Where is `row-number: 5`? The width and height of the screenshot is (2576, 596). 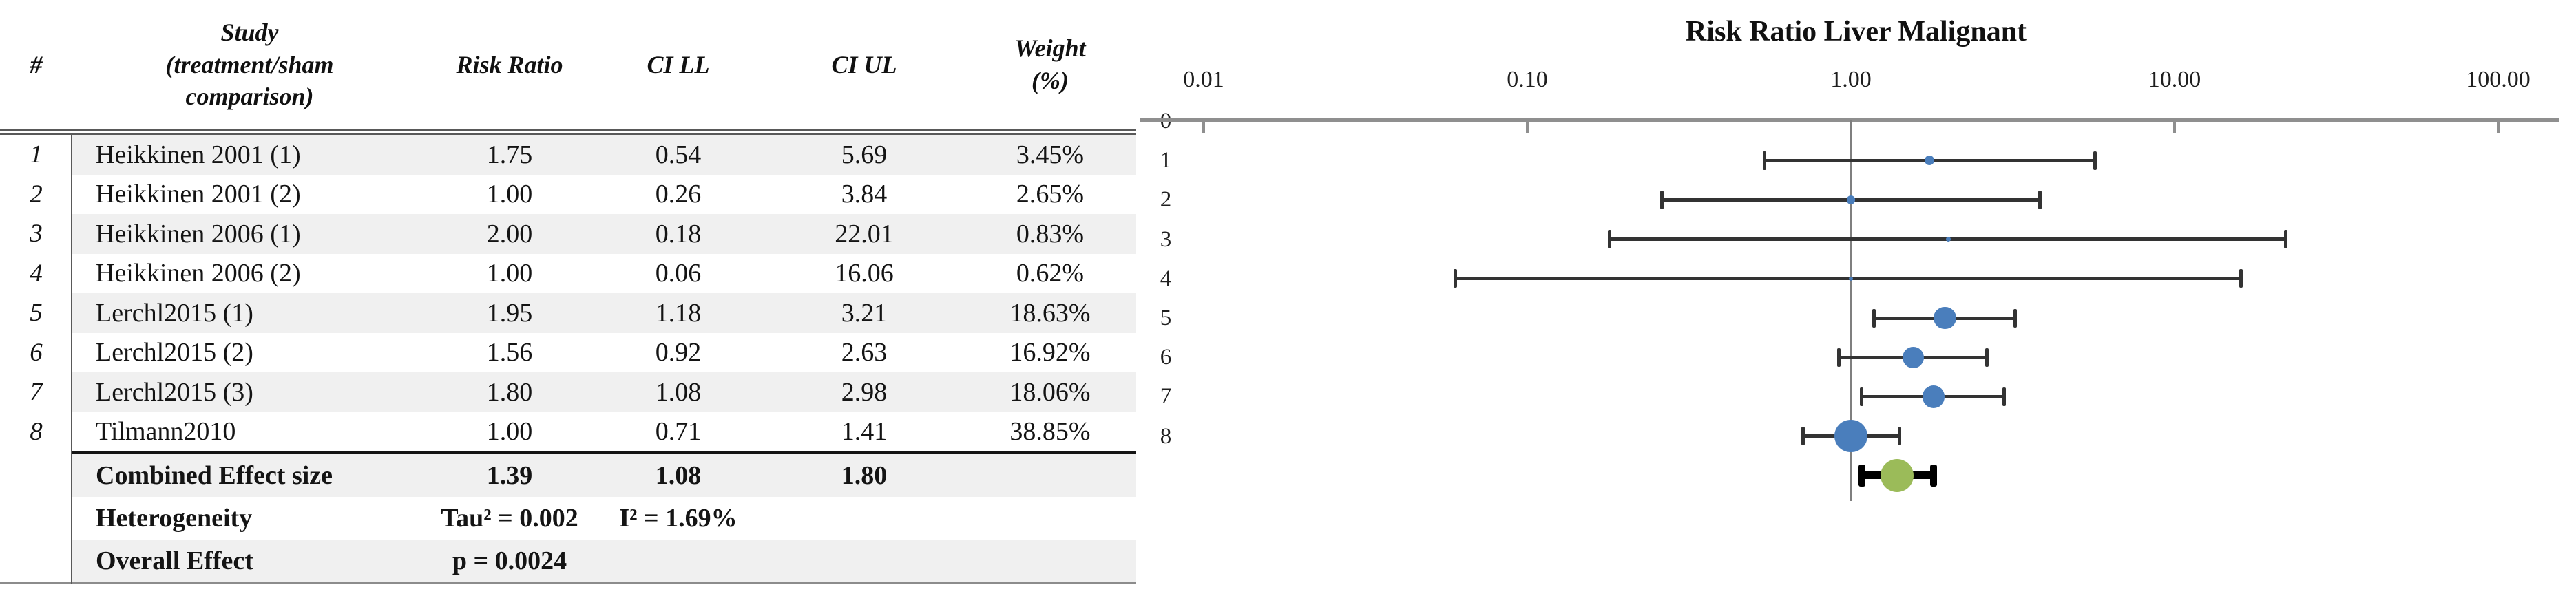
row-number: 5 is located at coordinates (36, 313).